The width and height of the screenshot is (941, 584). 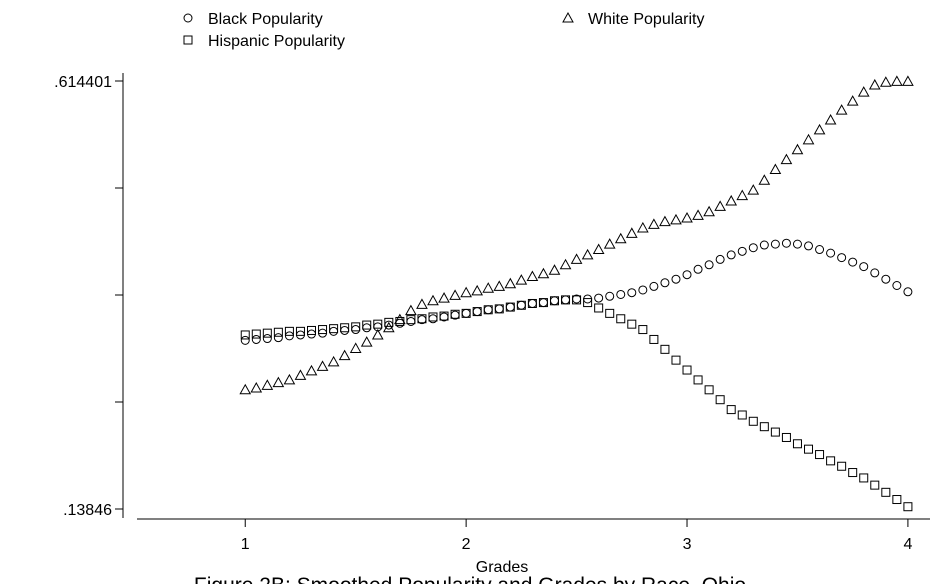 What do you see at coordinates (646, 19) in the screenshot?
I see `legend-label: White Popularity` at bounding box center [646, 19].